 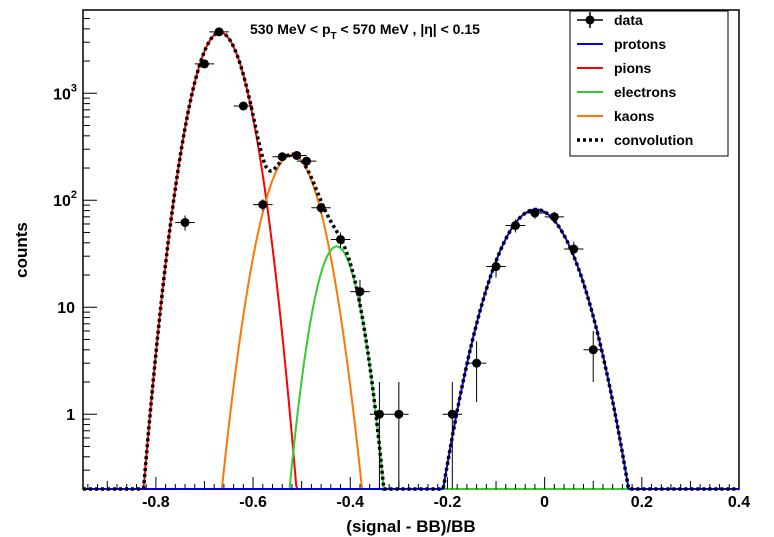 What do you see at coordinates (418, 494) in the screenshot?
I see `x-axis: -0.8 -0.6 -0.4 -0.2 0 0.2 0.4` at bounding box center [418, 494].